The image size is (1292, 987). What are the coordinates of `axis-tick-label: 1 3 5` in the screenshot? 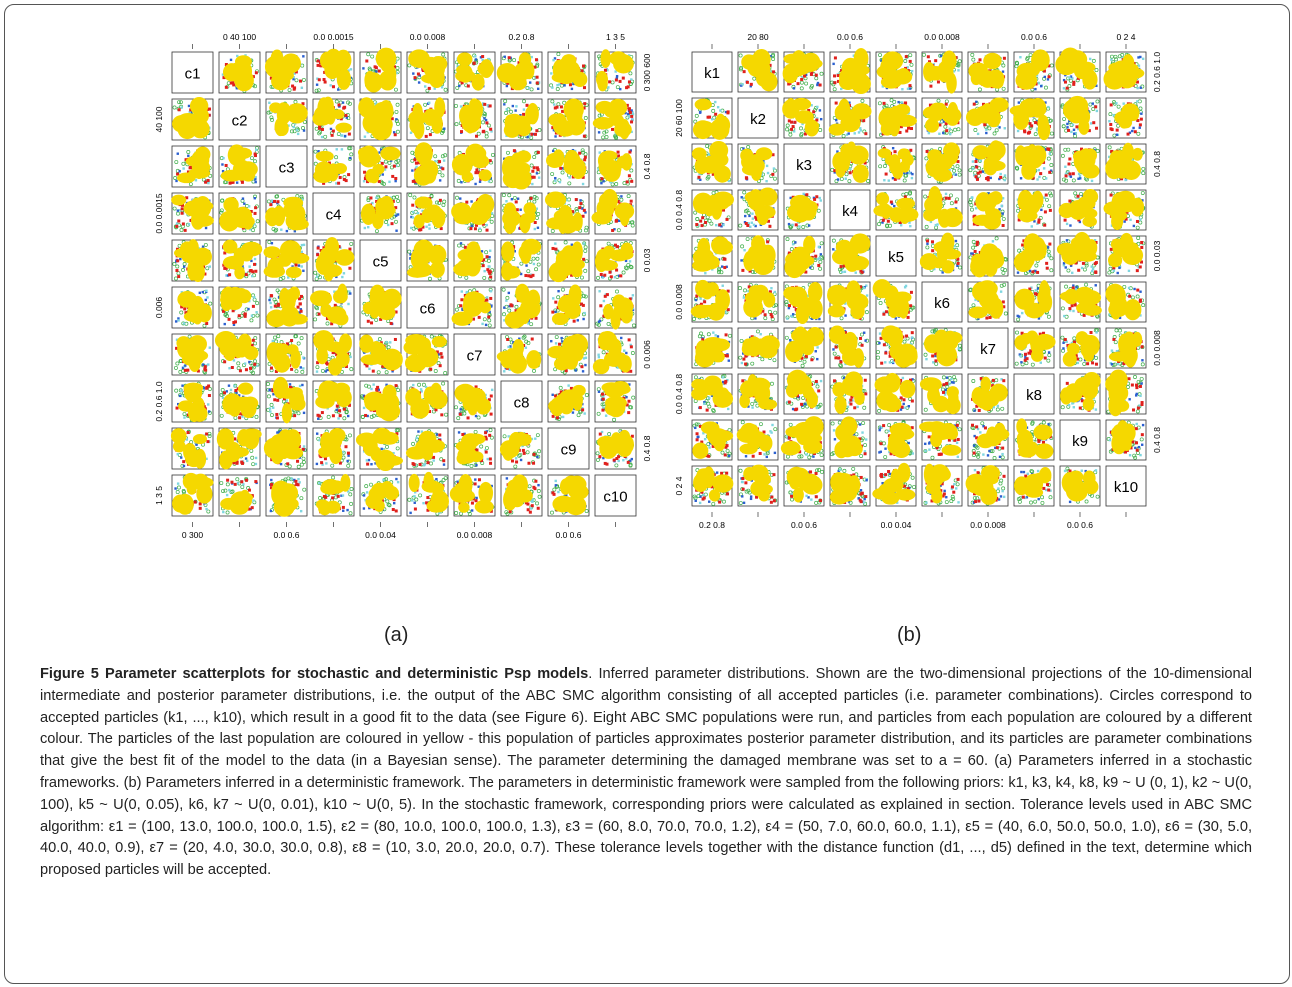 It's located at (615, 37).